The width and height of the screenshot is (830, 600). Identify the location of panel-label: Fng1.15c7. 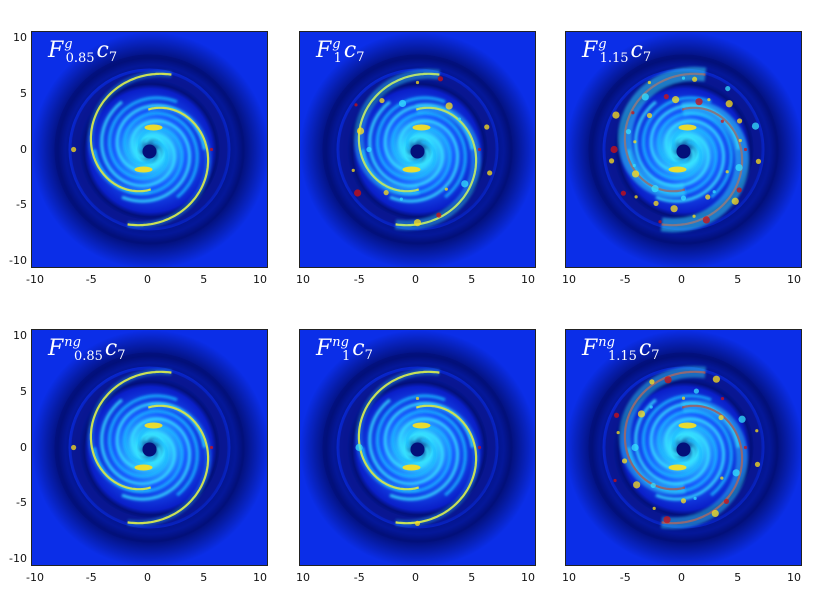
(621, 349).